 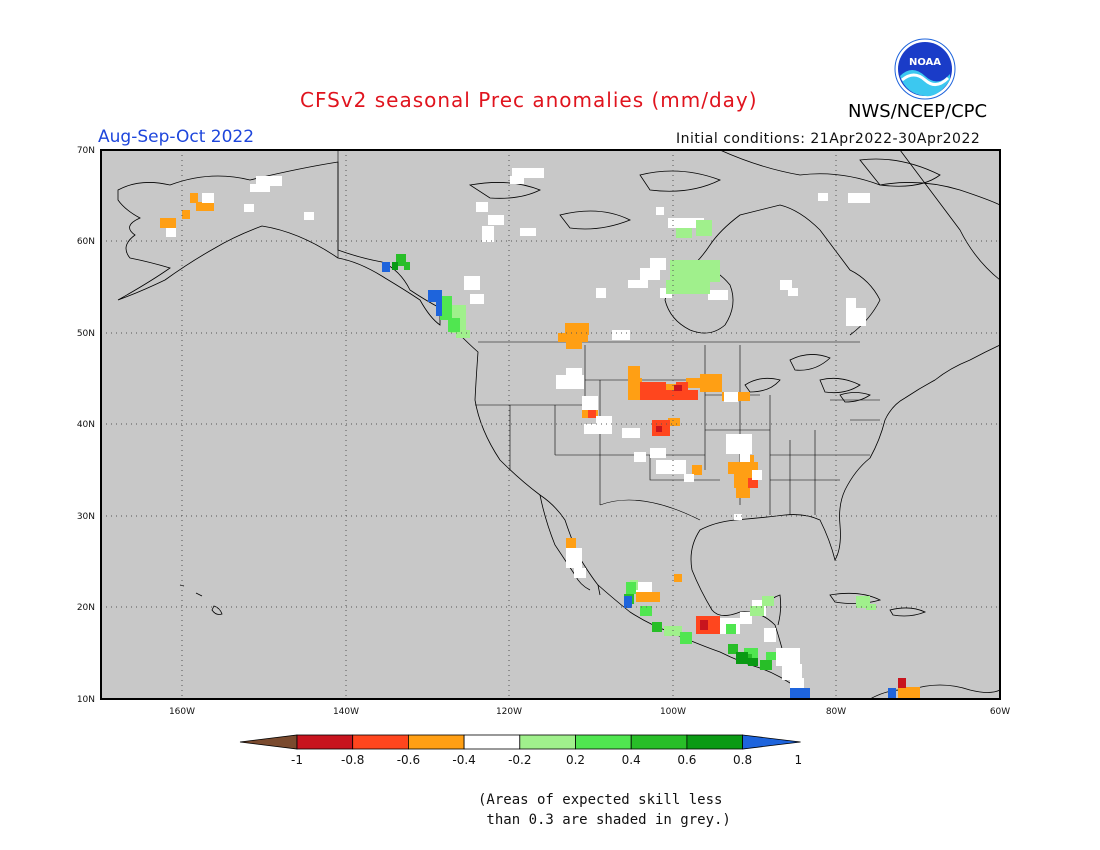 I want to click on colorbar-label: -0.8, so click(x=352, y=760).